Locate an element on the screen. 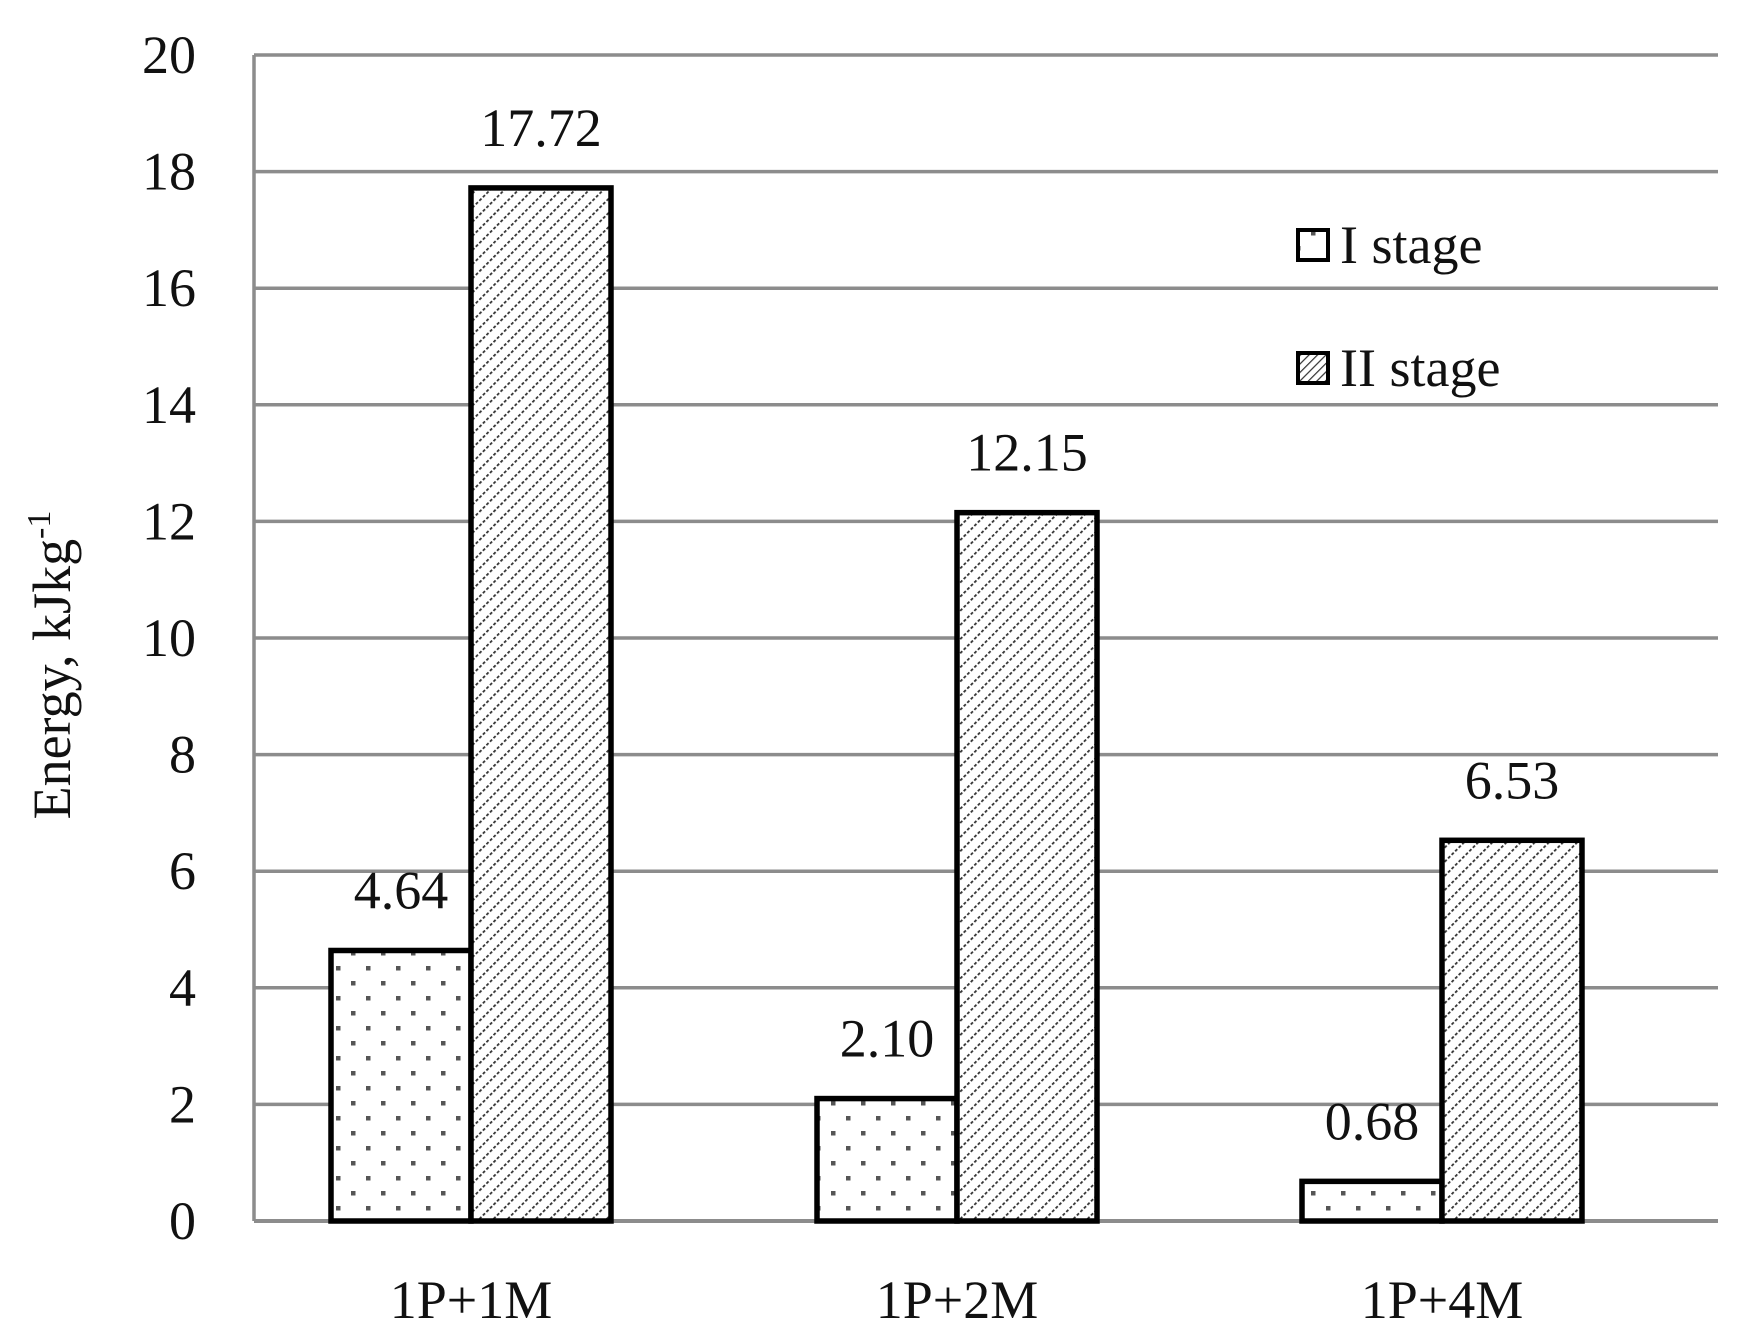  bar-i-stage-1p-2m is located at coordinates (887, 1159).